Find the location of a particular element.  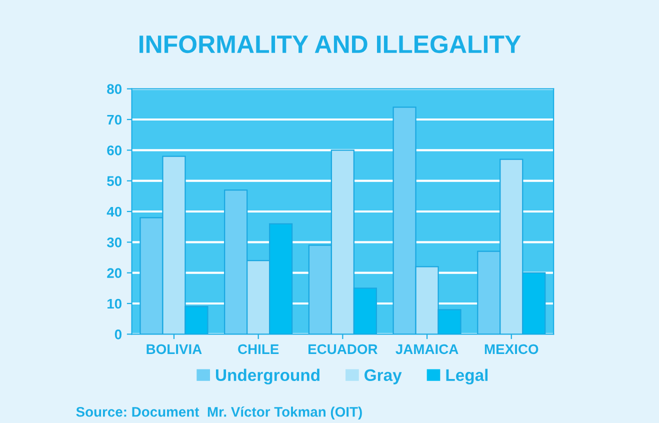

x-tick-label: JAMAICA is located at coordinates (427, 349).